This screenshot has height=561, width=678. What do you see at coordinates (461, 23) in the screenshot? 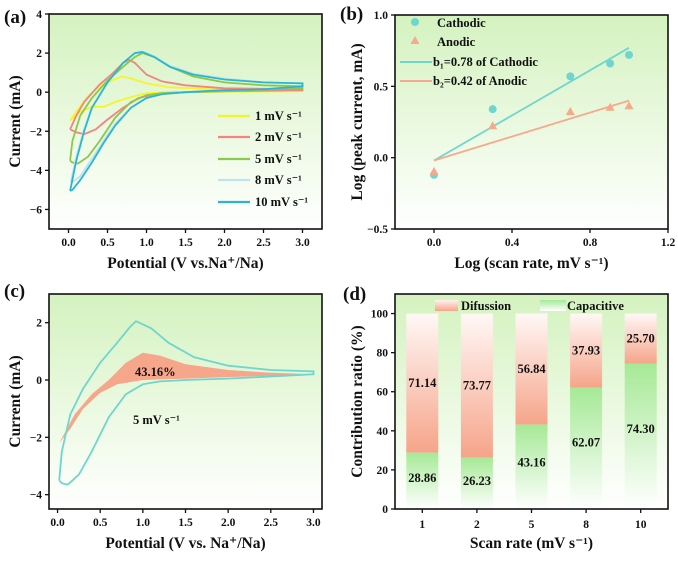
I see `legend-label: Cathodic` at bounding box center [461, 23].